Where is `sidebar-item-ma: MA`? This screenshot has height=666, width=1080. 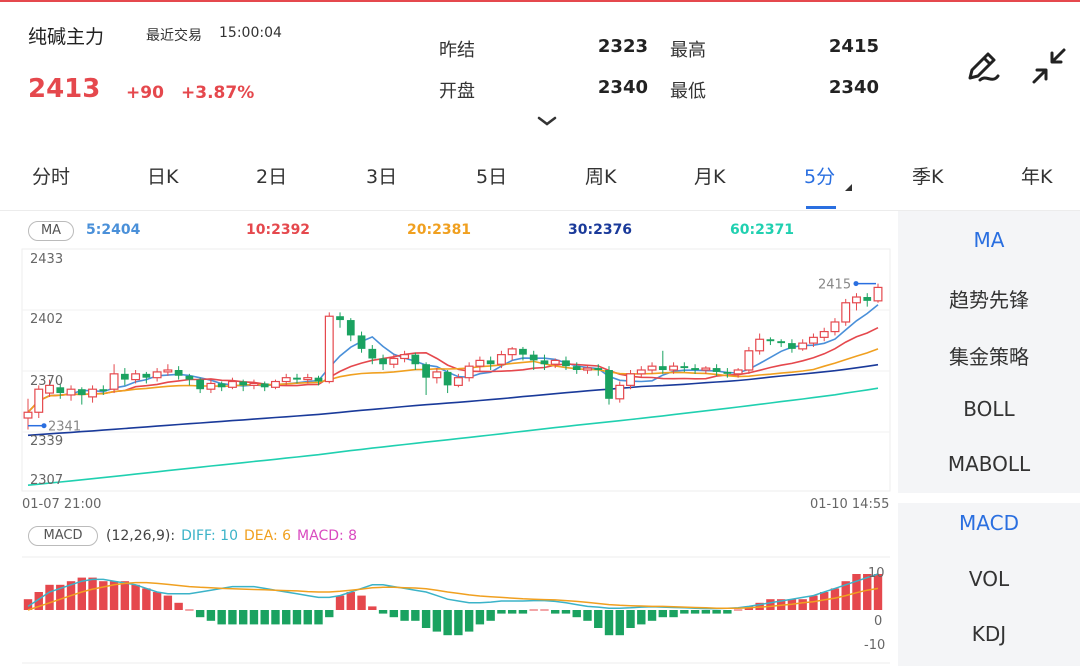 sidebar-item-ma: MA is located at coordinates (989, 240).